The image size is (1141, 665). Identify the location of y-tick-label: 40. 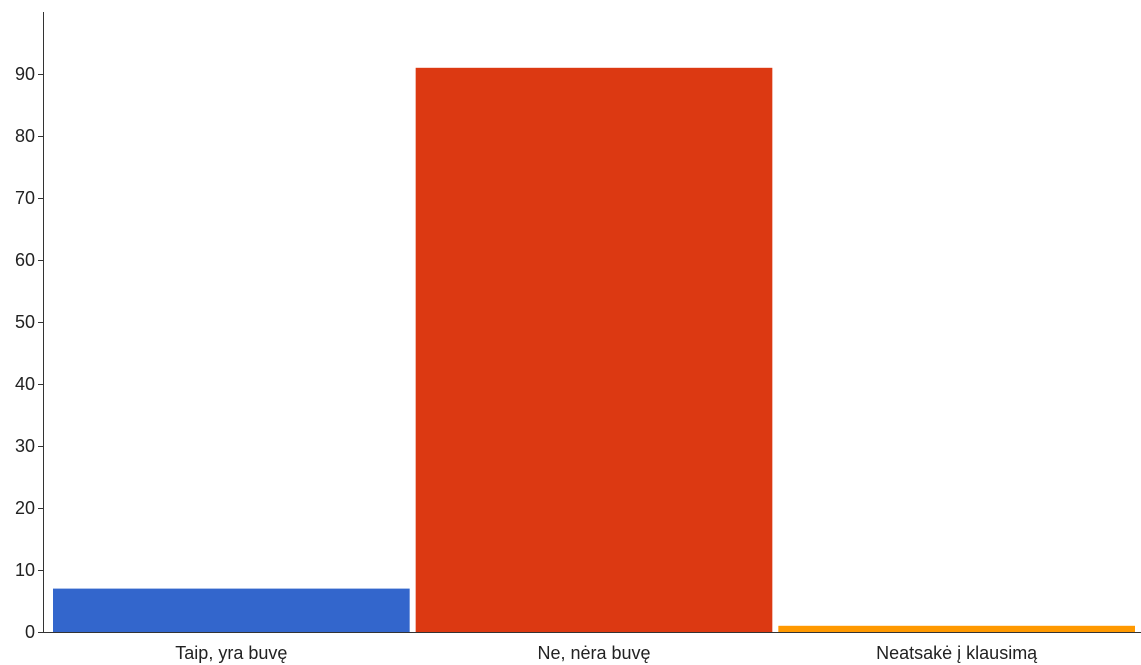
(25, 384).